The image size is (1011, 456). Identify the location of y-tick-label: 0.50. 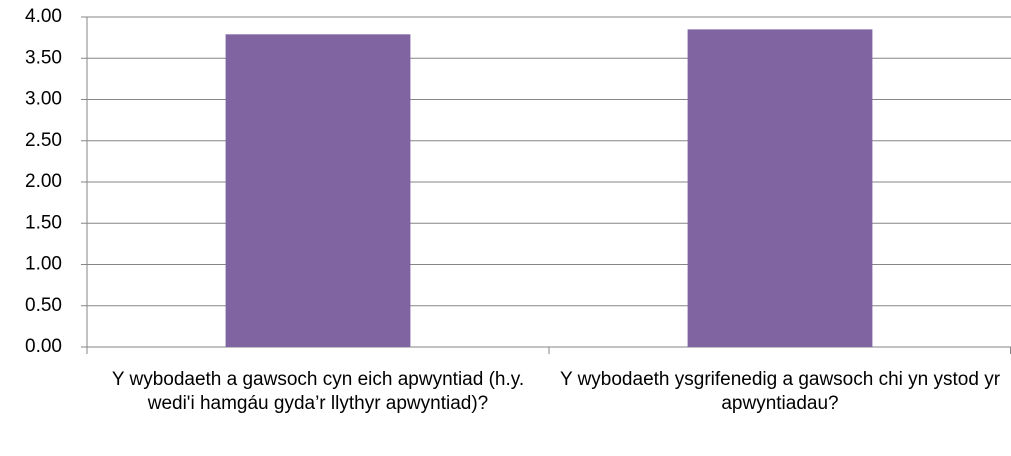
(43, 305).